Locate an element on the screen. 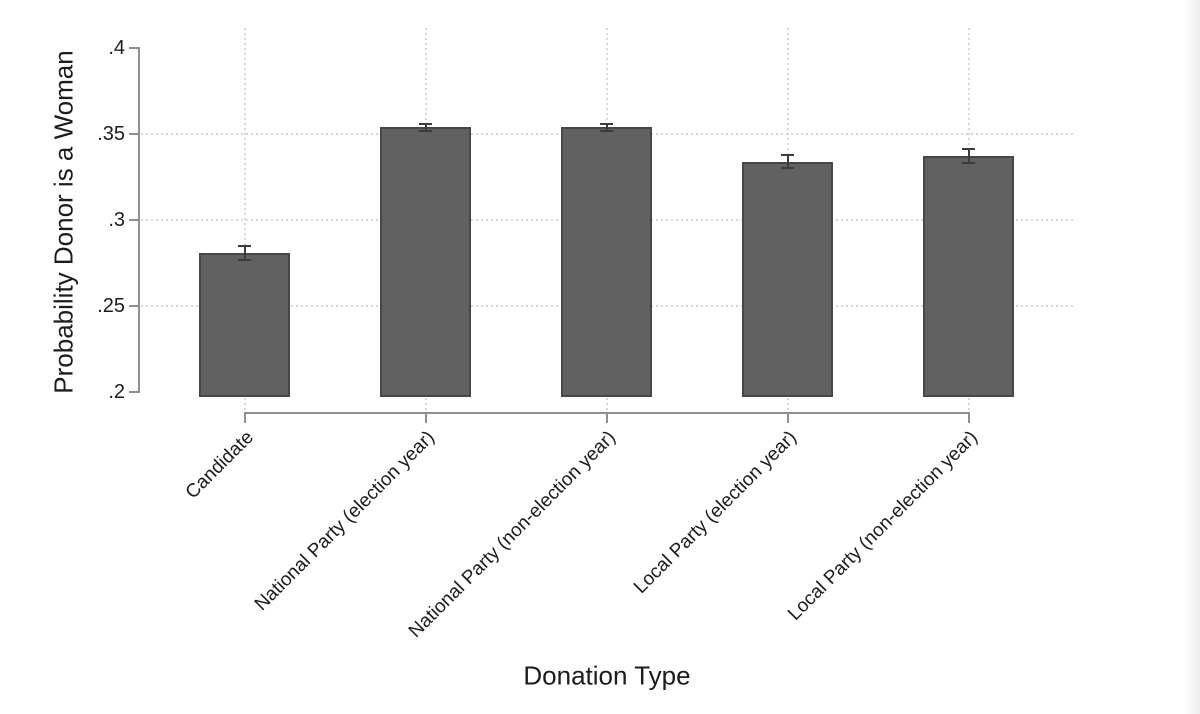 This screenshot has height=714, width=1200. y-tick-label: .35 is located at coordinates (111, 134).